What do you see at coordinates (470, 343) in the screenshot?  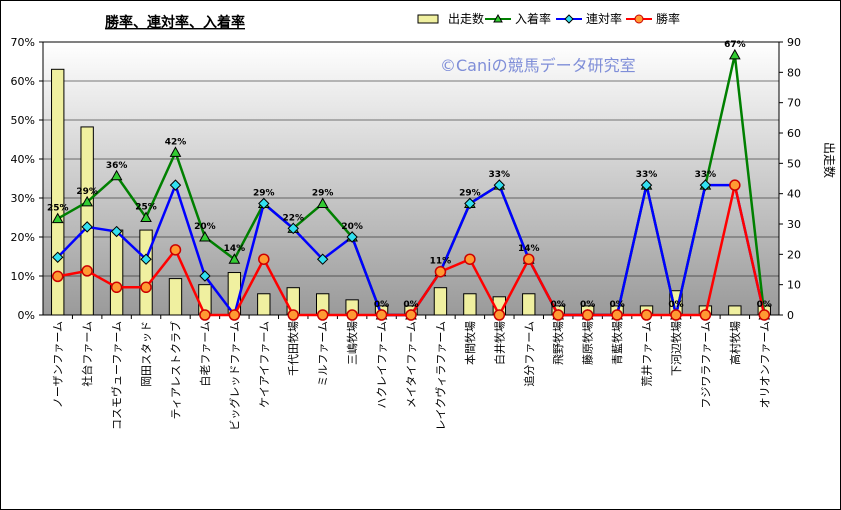 I see `x-tick-label: 本間牧場` at bounding box center [470, 343].